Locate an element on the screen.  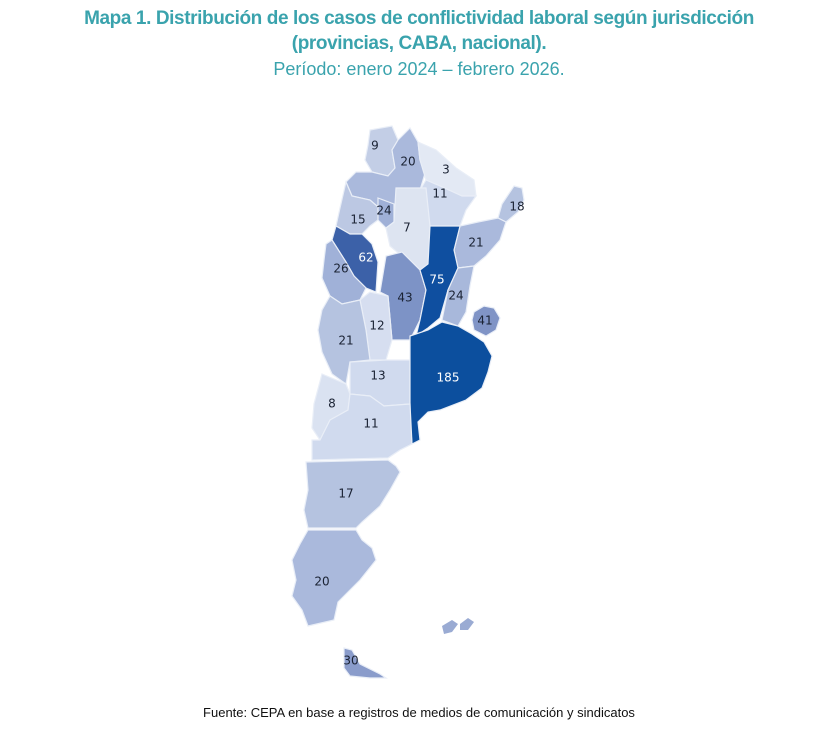
province-catamarca: 15 is located at coordinates (360, 207).